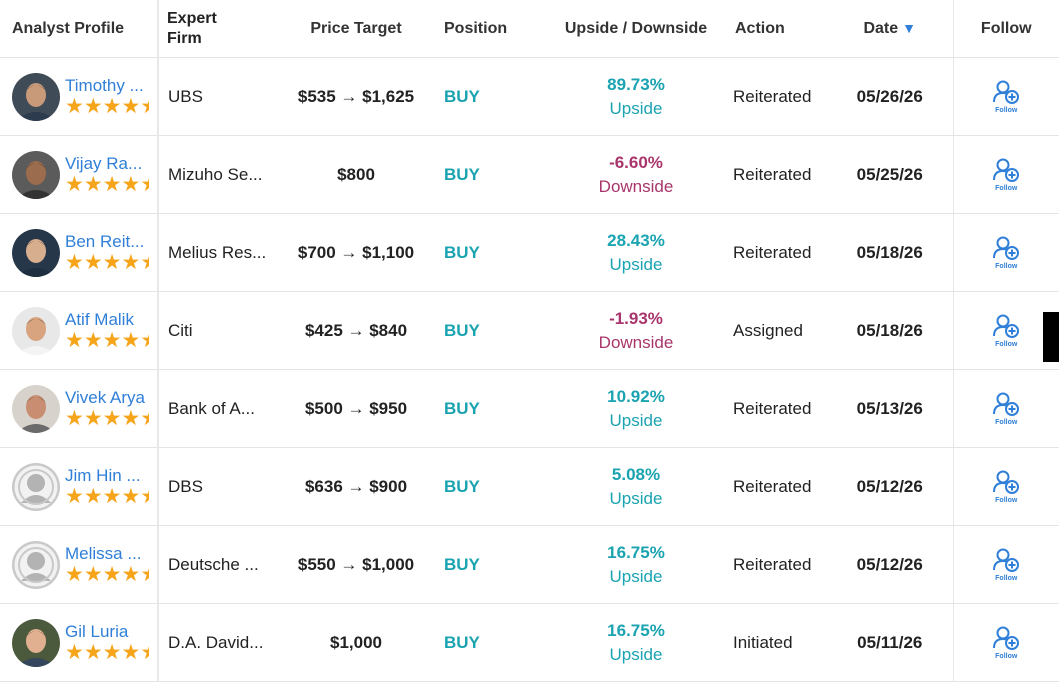  What do you see at coordinates (79, 29) in the screenshot?
I see `header-analyst-profile: Analyst Profile` at bounding box center [79, 29].